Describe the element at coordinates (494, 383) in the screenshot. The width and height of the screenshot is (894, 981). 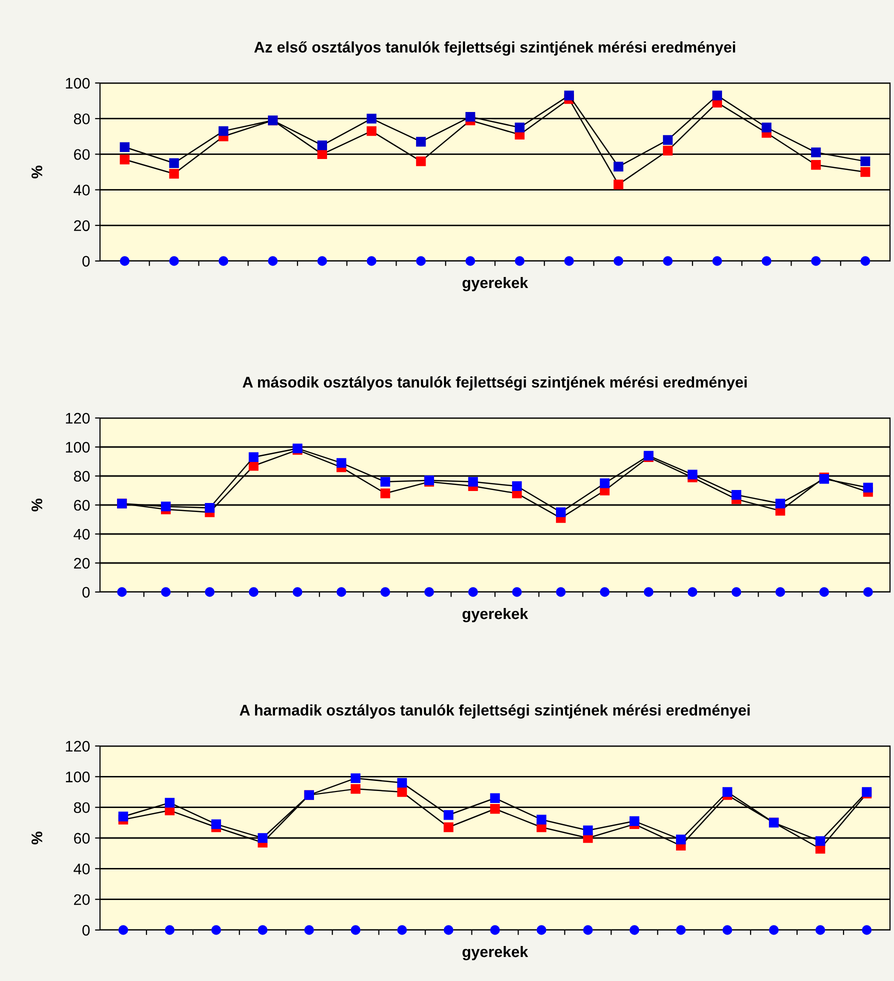
I see `chart-title: A második osztályos tanulók fejlettségi szintjének mérési eredményei` at that location.